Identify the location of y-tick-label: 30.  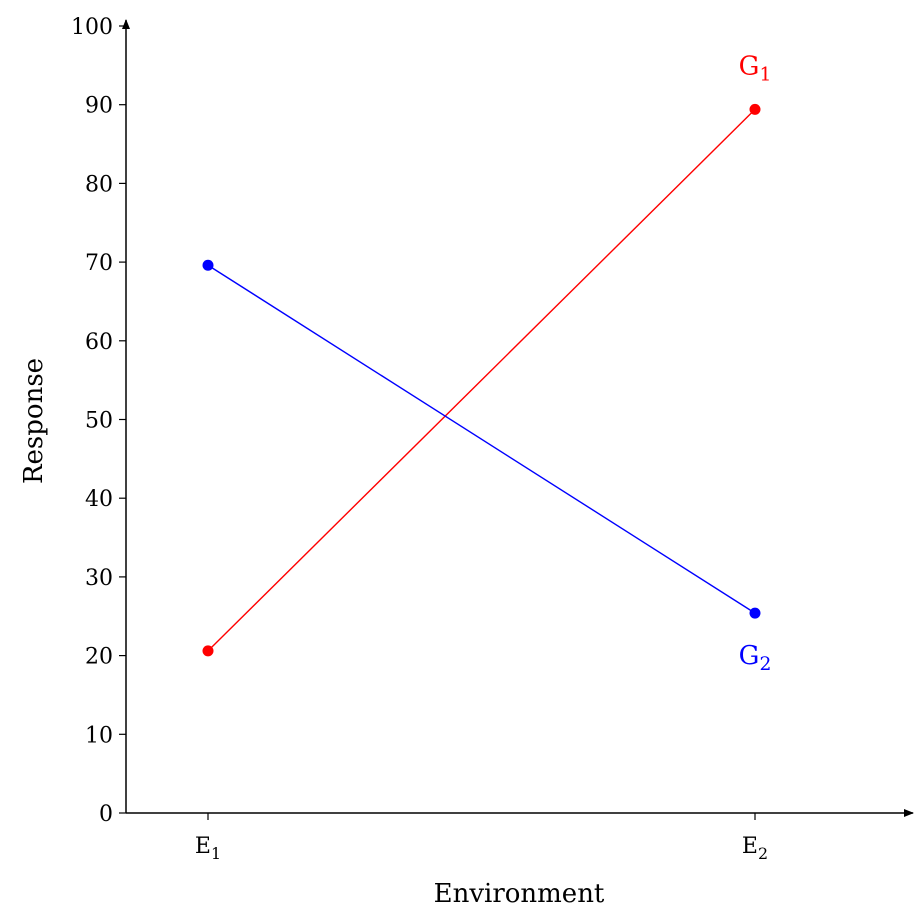
(99, 578).